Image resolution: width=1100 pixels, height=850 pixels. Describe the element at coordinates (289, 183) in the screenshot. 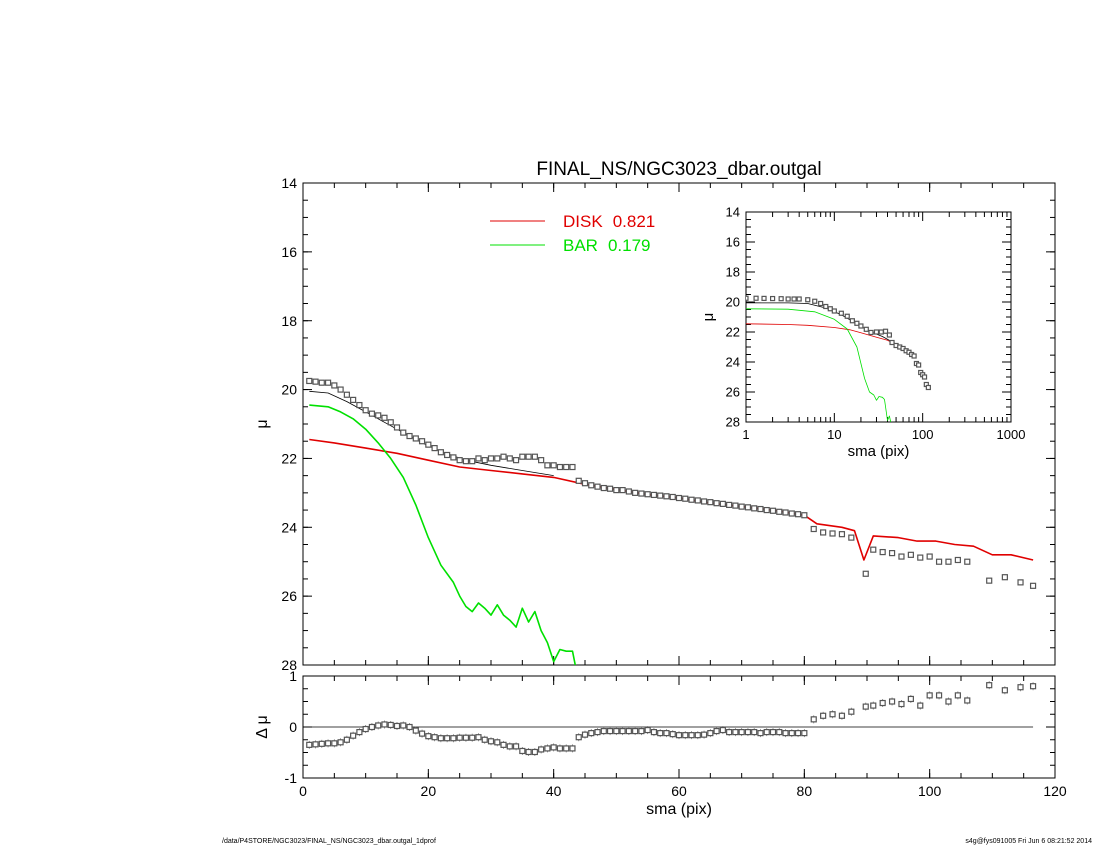

I see `main-y-tick-label: 14` at that location.